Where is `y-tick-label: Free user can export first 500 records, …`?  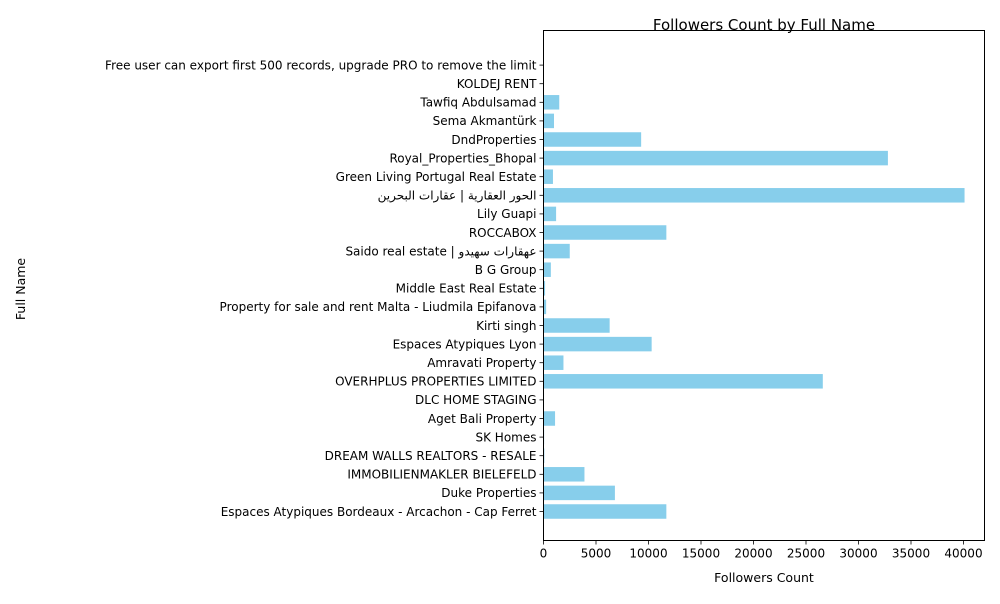 y-tick-label: Free user can export first 500 records, … is located at coordinates (321, 65).